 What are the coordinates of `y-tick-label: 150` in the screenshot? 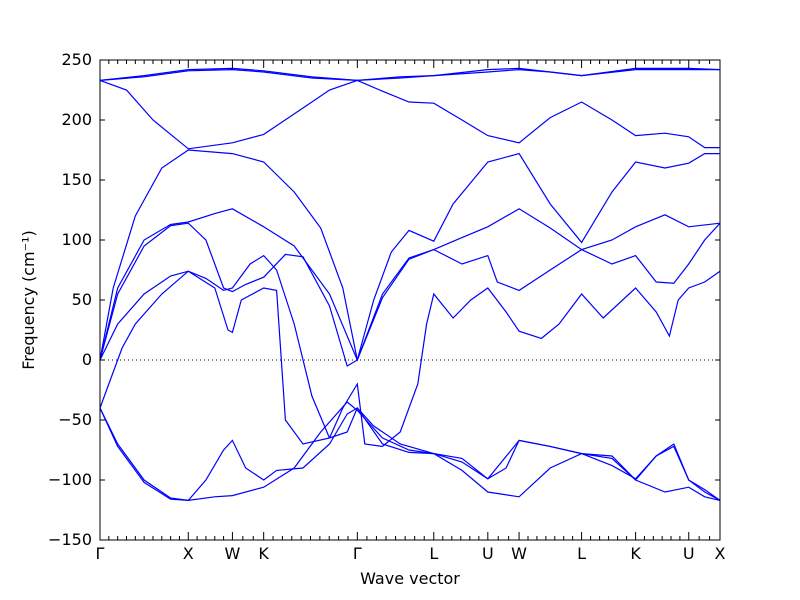 It's located at (76, 179).